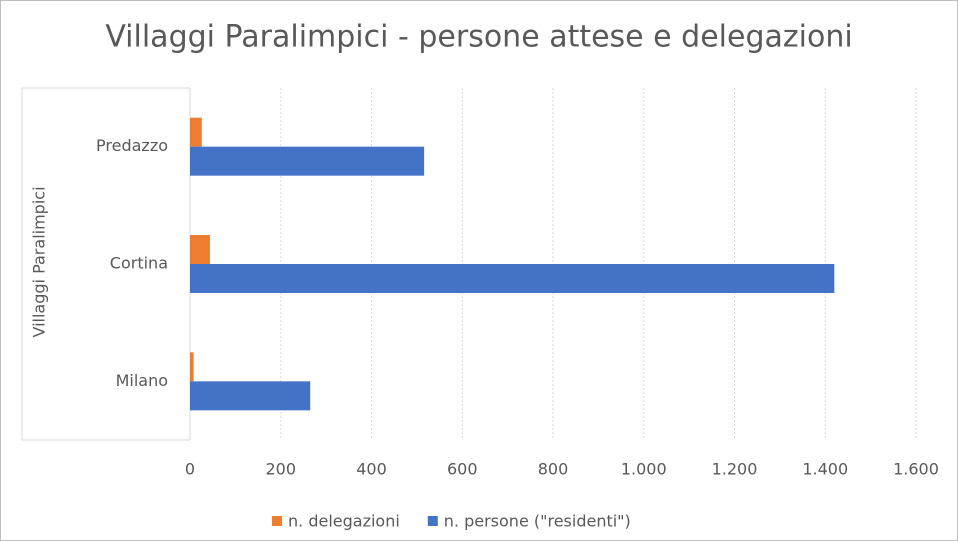 This screenshot has height=541, width=958. What do you see at coordinates (916, 469) in the screenshot?
I see `x-tick-label: 1.600` at bounding box center [916, 469].